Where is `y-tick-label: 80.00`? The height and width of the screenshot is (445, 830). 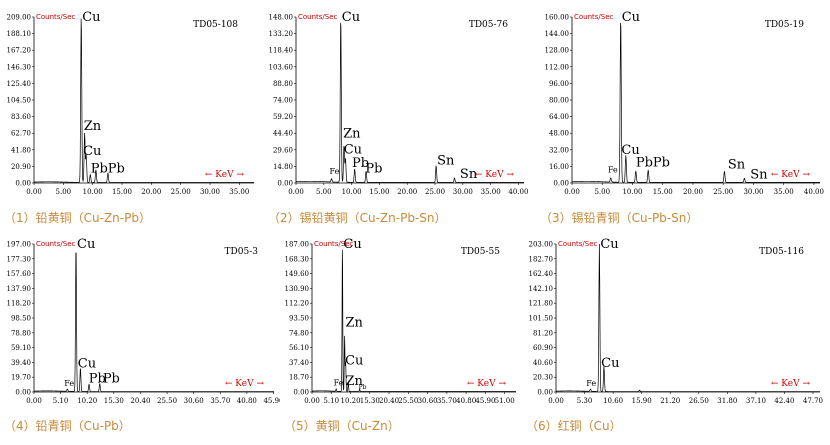 y-tick-label: 80.00 is located at coordinates (559, 101).